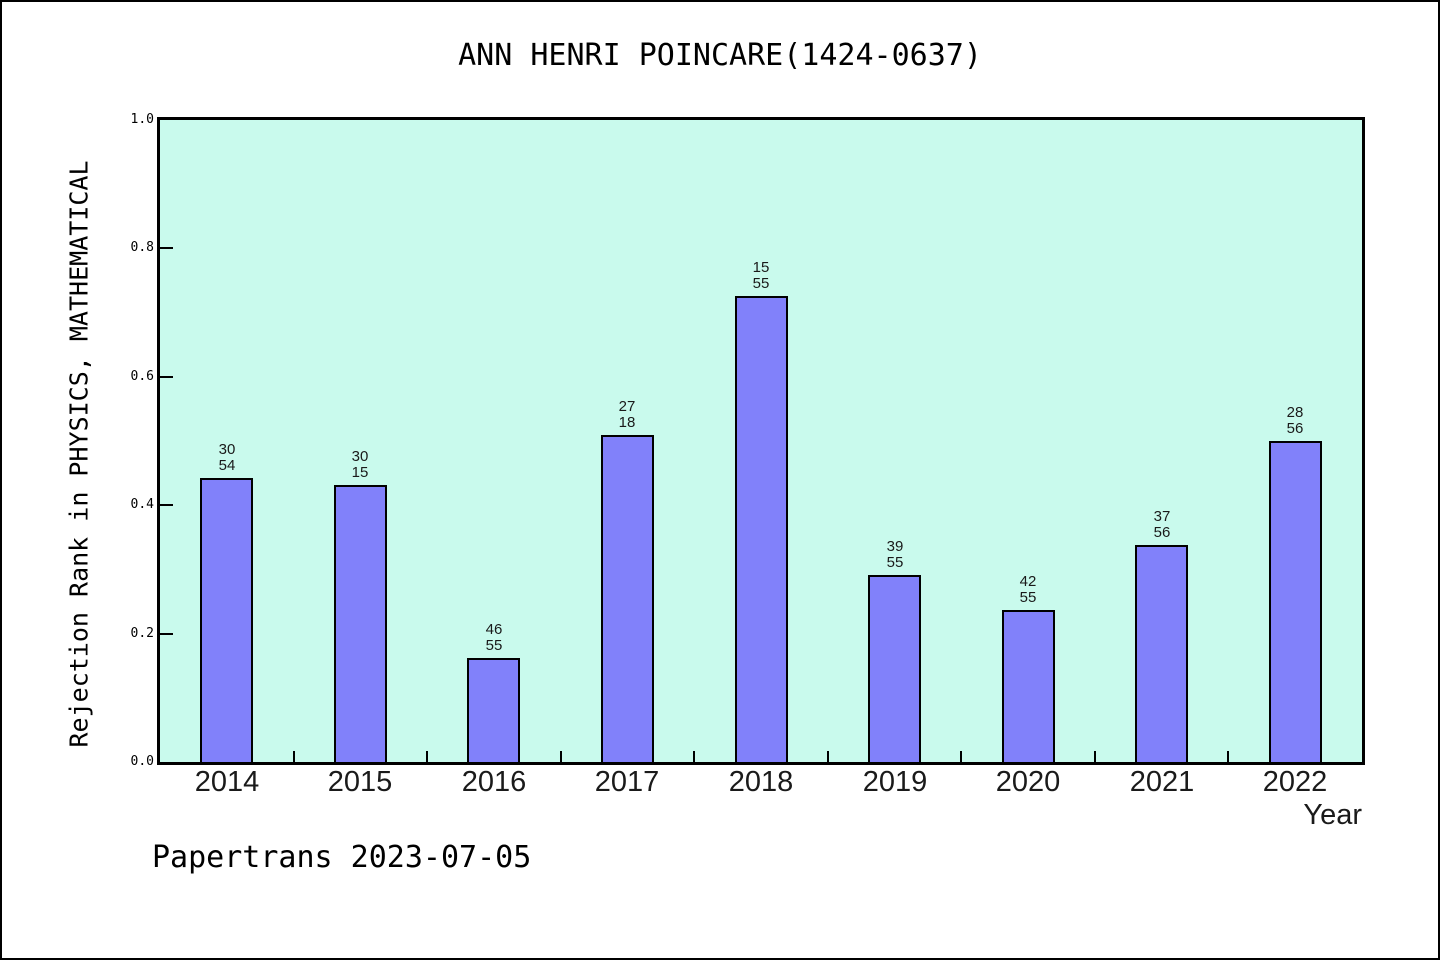 The height and width of the screenshot is (960, 1440). Describe the element at coordinates (1295, 782) in the screenshot. I see `x-tick-label-2022: 2022` at that location.